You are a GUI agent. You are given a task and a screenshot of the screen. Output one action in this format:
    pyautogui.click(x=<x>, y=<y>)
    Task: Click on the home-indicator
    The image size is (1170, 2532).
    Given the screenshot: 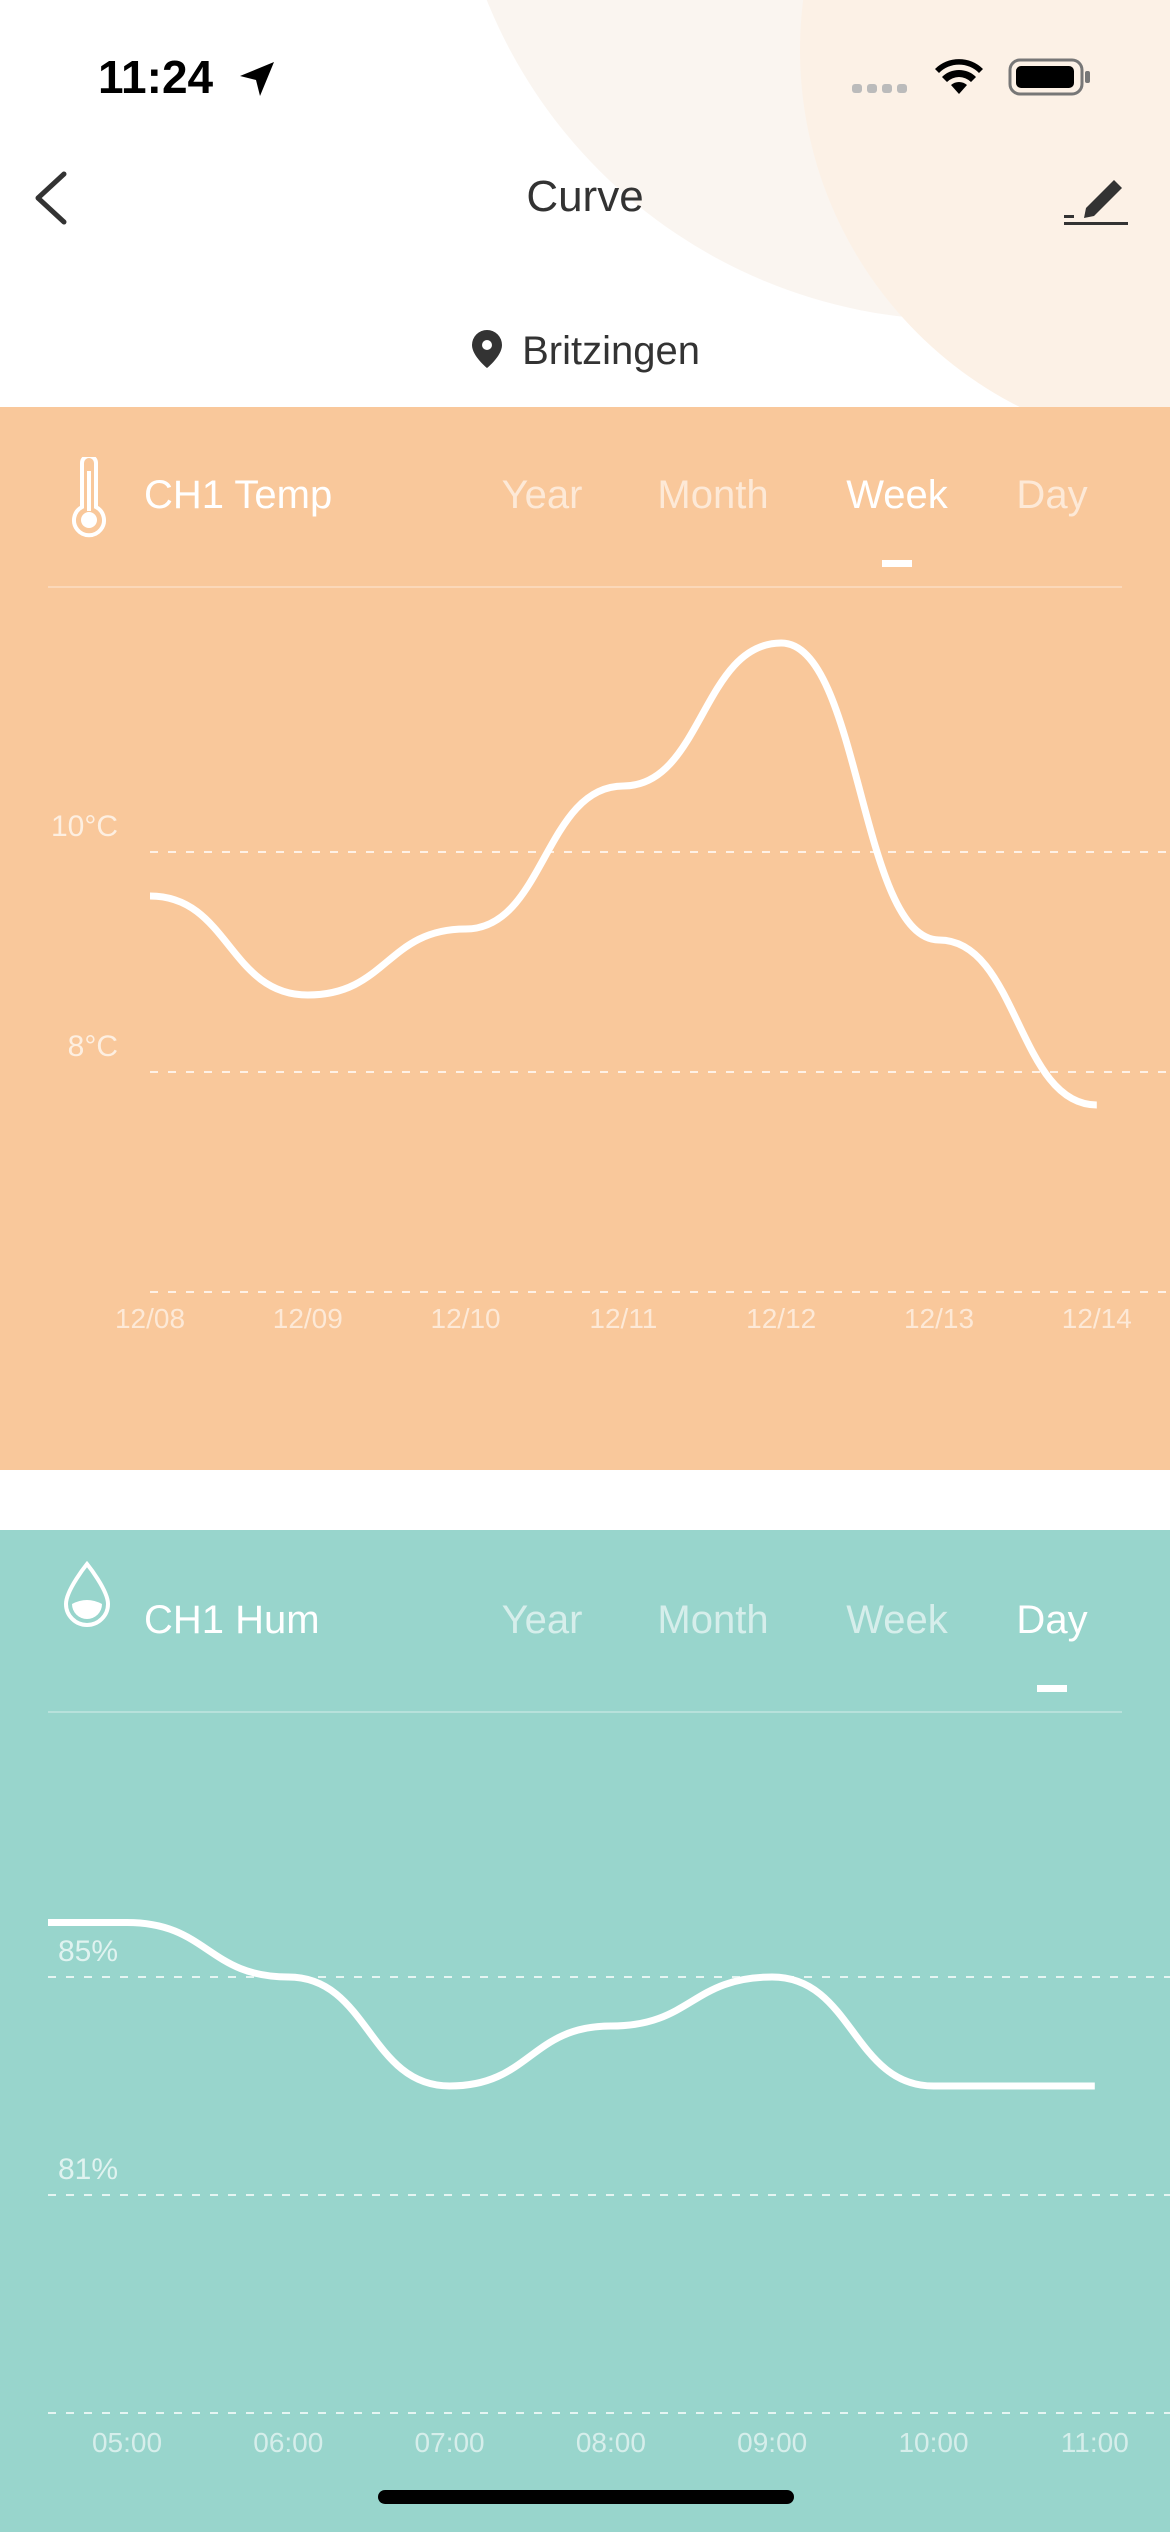 What is the action you would take?
    pyautogui.click(x=586, y=2497)
    